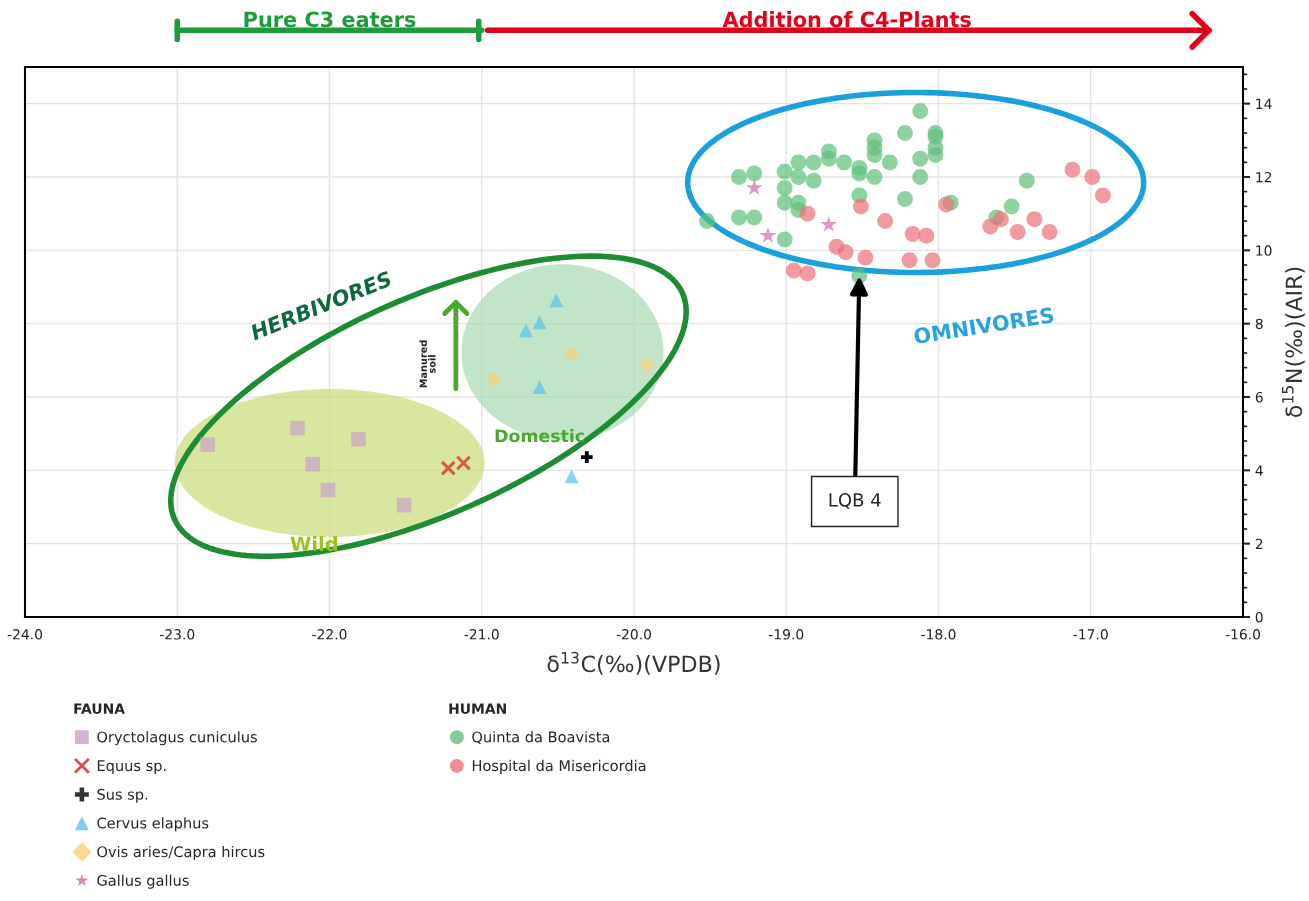 The width and height of the screenshot is (1309, 901). What do you see at coordinates (1090, 634) in the screenshot?
I see `x-tick-label: -17.0` at bounding box center [1090, 634].